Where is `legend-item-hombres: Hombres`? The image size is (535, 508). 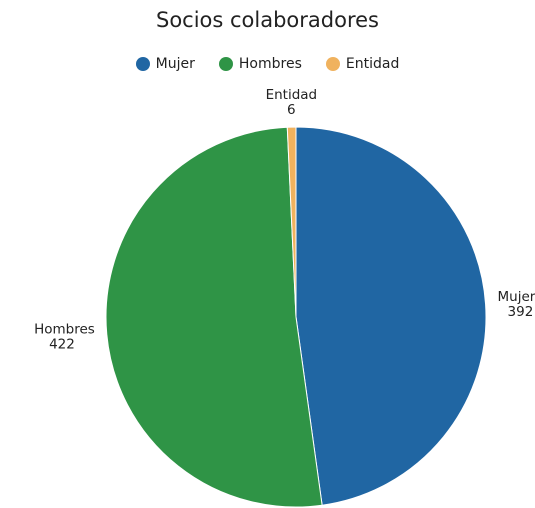
legend-item-hombres: Hombres is located at coordinates (260, 64).